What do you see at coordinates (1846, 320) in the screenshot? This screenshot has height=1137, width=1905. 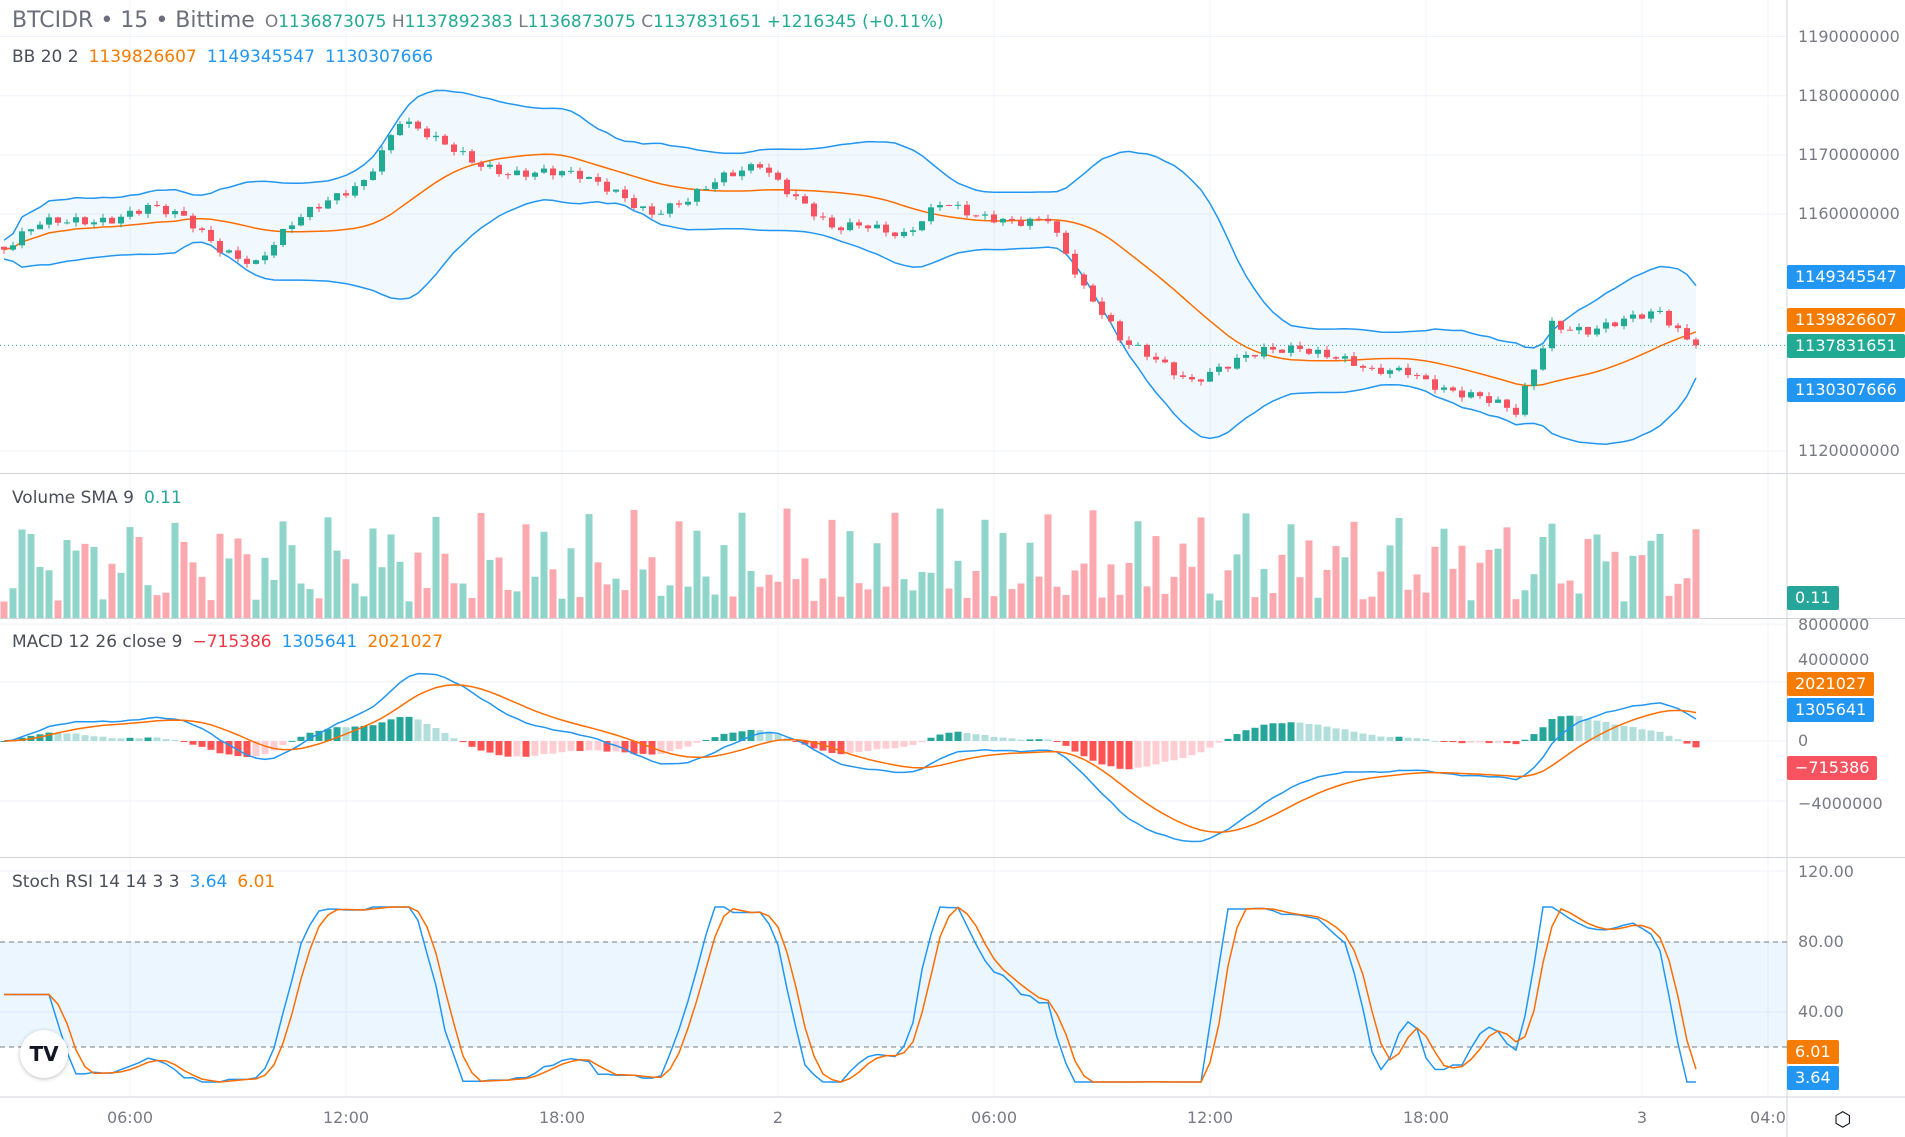 I see `bb-basis-badge: 1139826607` at bounding box center [1846, 320].